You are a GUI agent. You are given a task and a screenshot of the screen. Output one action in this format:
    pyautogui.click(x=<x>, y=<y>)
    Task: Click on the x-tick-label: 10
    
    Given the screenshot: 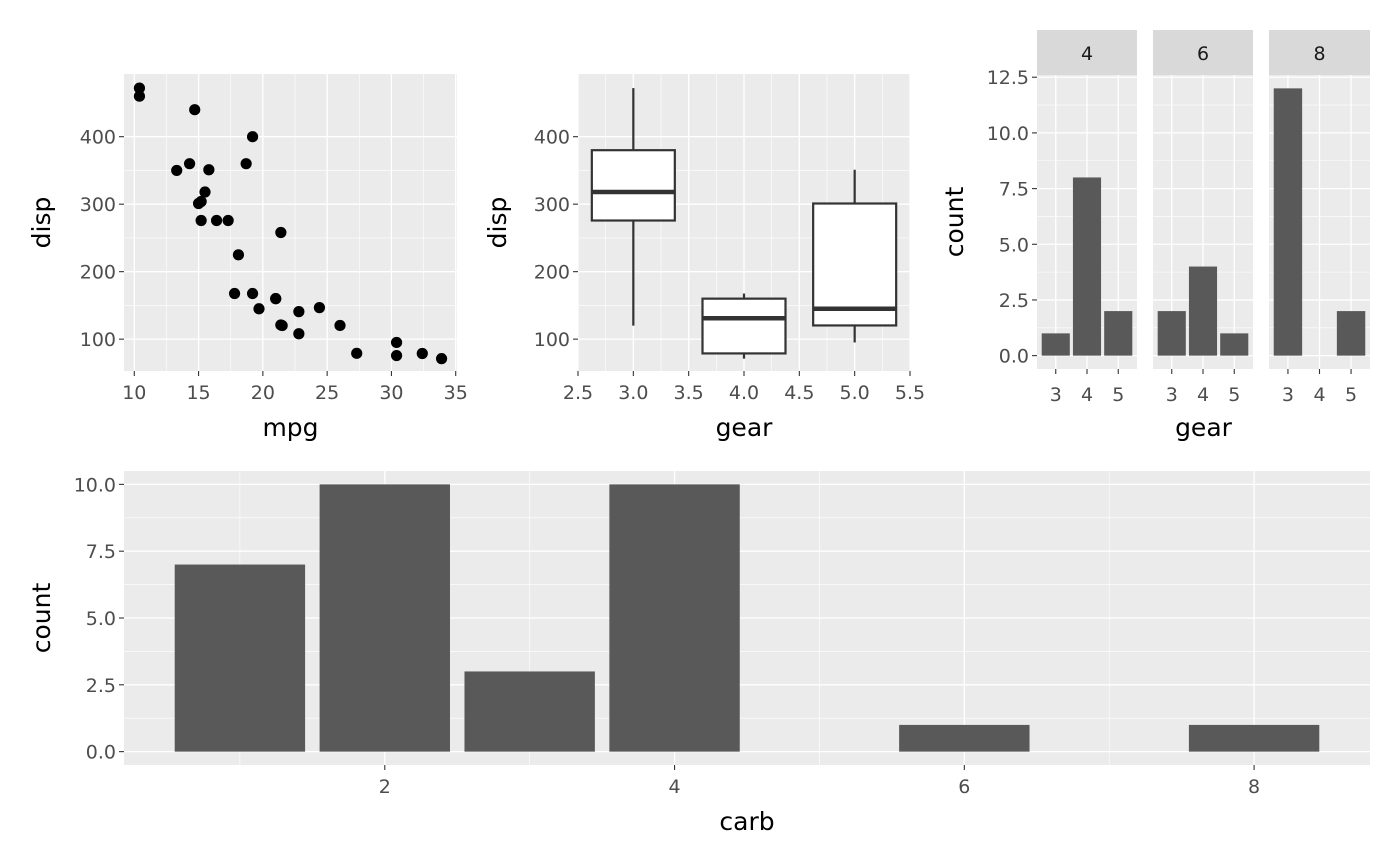 What is the action you would take?
    pyautogui.click(x=134, y=393)
    